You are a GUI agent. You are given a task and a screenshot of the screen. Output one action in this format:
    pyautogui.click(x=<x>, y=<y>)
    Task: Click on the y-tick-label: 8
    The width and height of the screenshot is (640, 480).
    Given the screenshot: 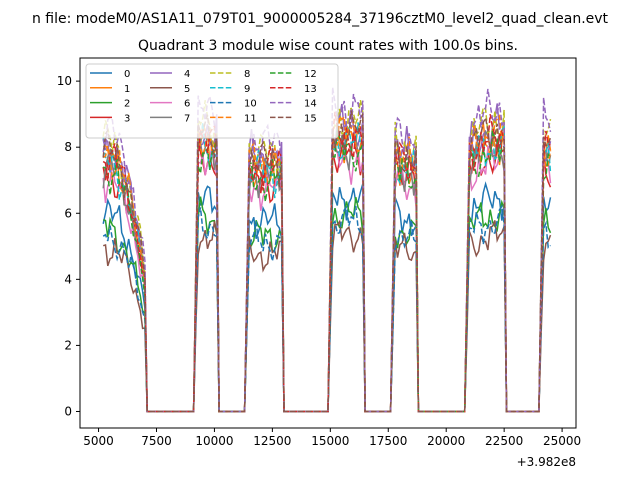 What is the action you would take?
    pyautogui.click(x=68, y=147)
    